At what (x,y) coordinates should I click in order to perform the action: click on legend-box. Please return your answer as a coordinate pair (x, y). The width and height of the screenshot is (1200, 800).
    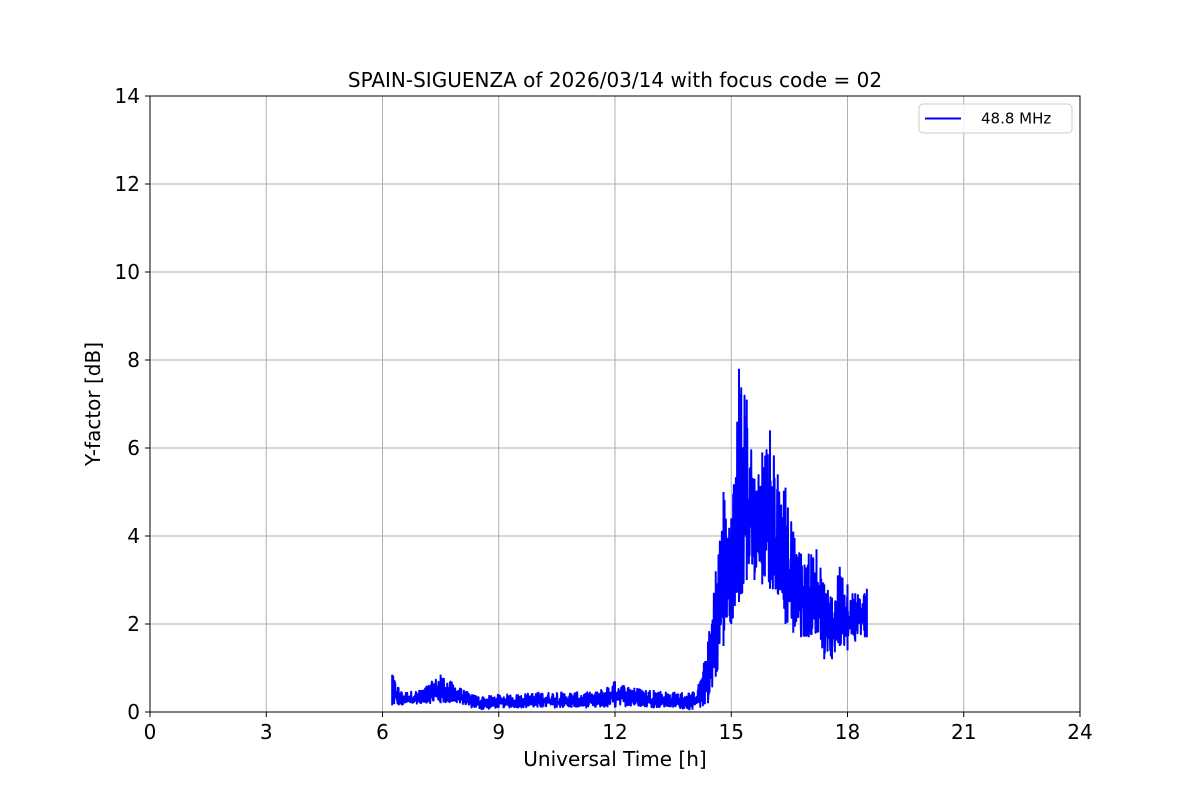
    Looking at the image, I should click on (995, 118).